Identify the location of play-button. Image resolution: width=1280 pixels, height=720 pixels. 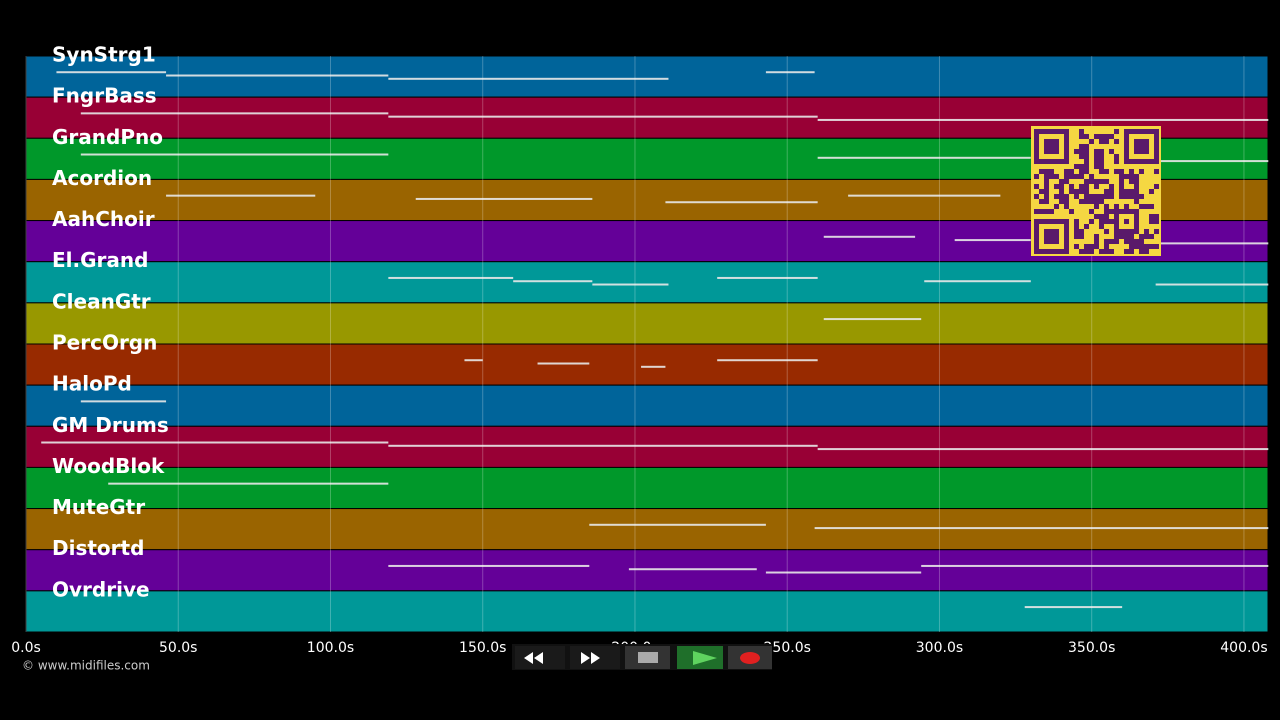
(700, 657).